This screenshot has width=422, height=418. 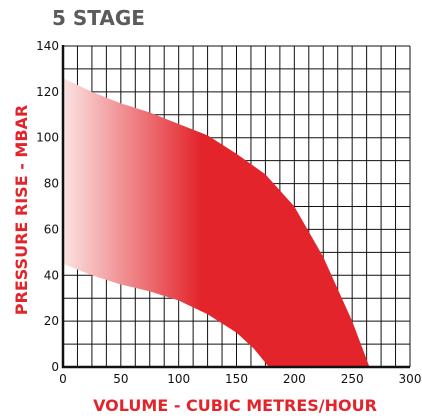 I want to click on y-tick-labels: 0 20 40 60 80 100 120 140, so click(x=47, y=206).